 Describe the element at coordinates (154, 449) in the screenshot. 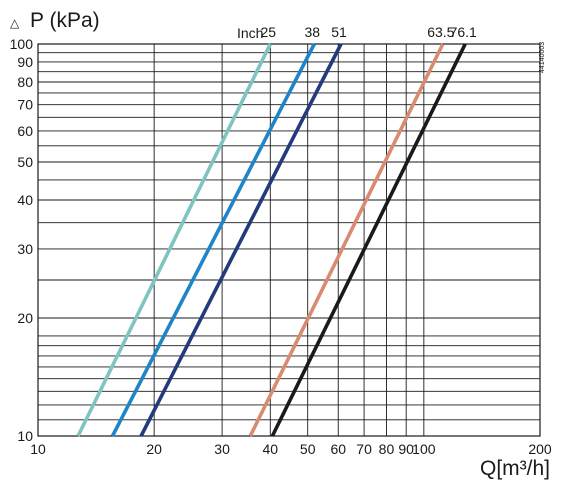

I see `x-tick-label: 20` at that location.